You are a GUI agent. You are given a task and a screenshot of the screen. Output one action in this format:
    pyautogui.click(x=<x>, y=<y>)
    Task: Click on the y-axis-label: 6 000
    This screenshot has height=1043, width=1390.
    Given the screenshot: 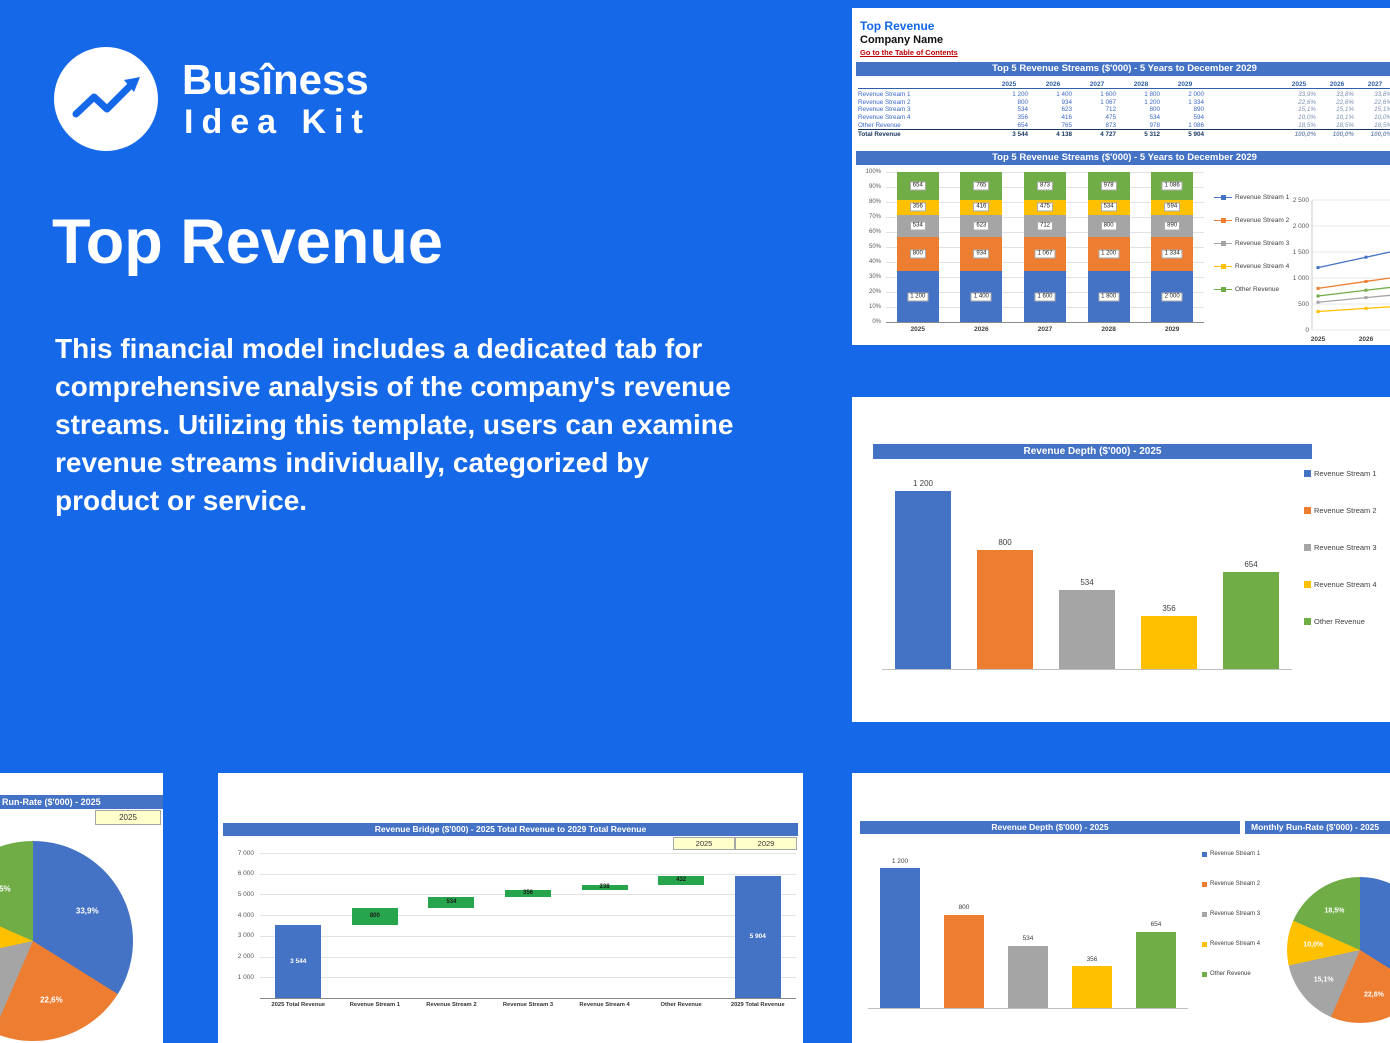 What is the action you would take?
    pyautogui.click(x=245, y=874)
    